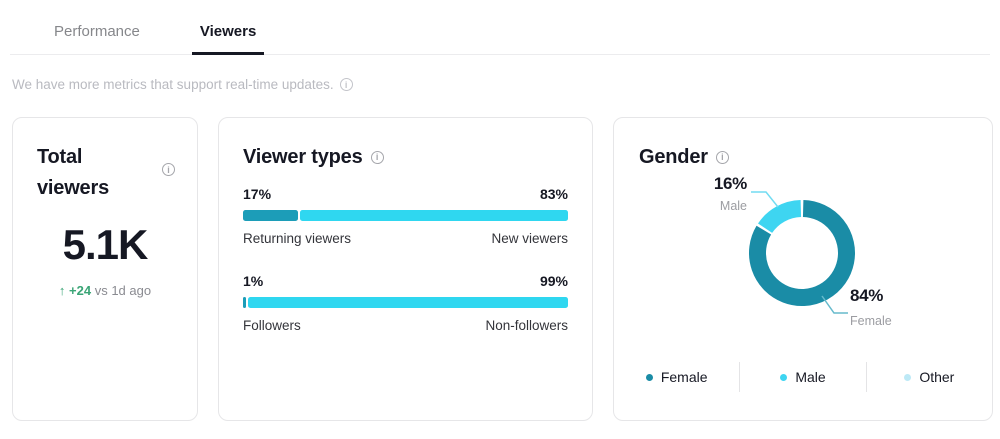 The height and width of the screenshot is (439, 1000). What do you see at coordinates (937, 377) in the screenshot?
I see `legend-label: Other` at bounding box center [937, 377].